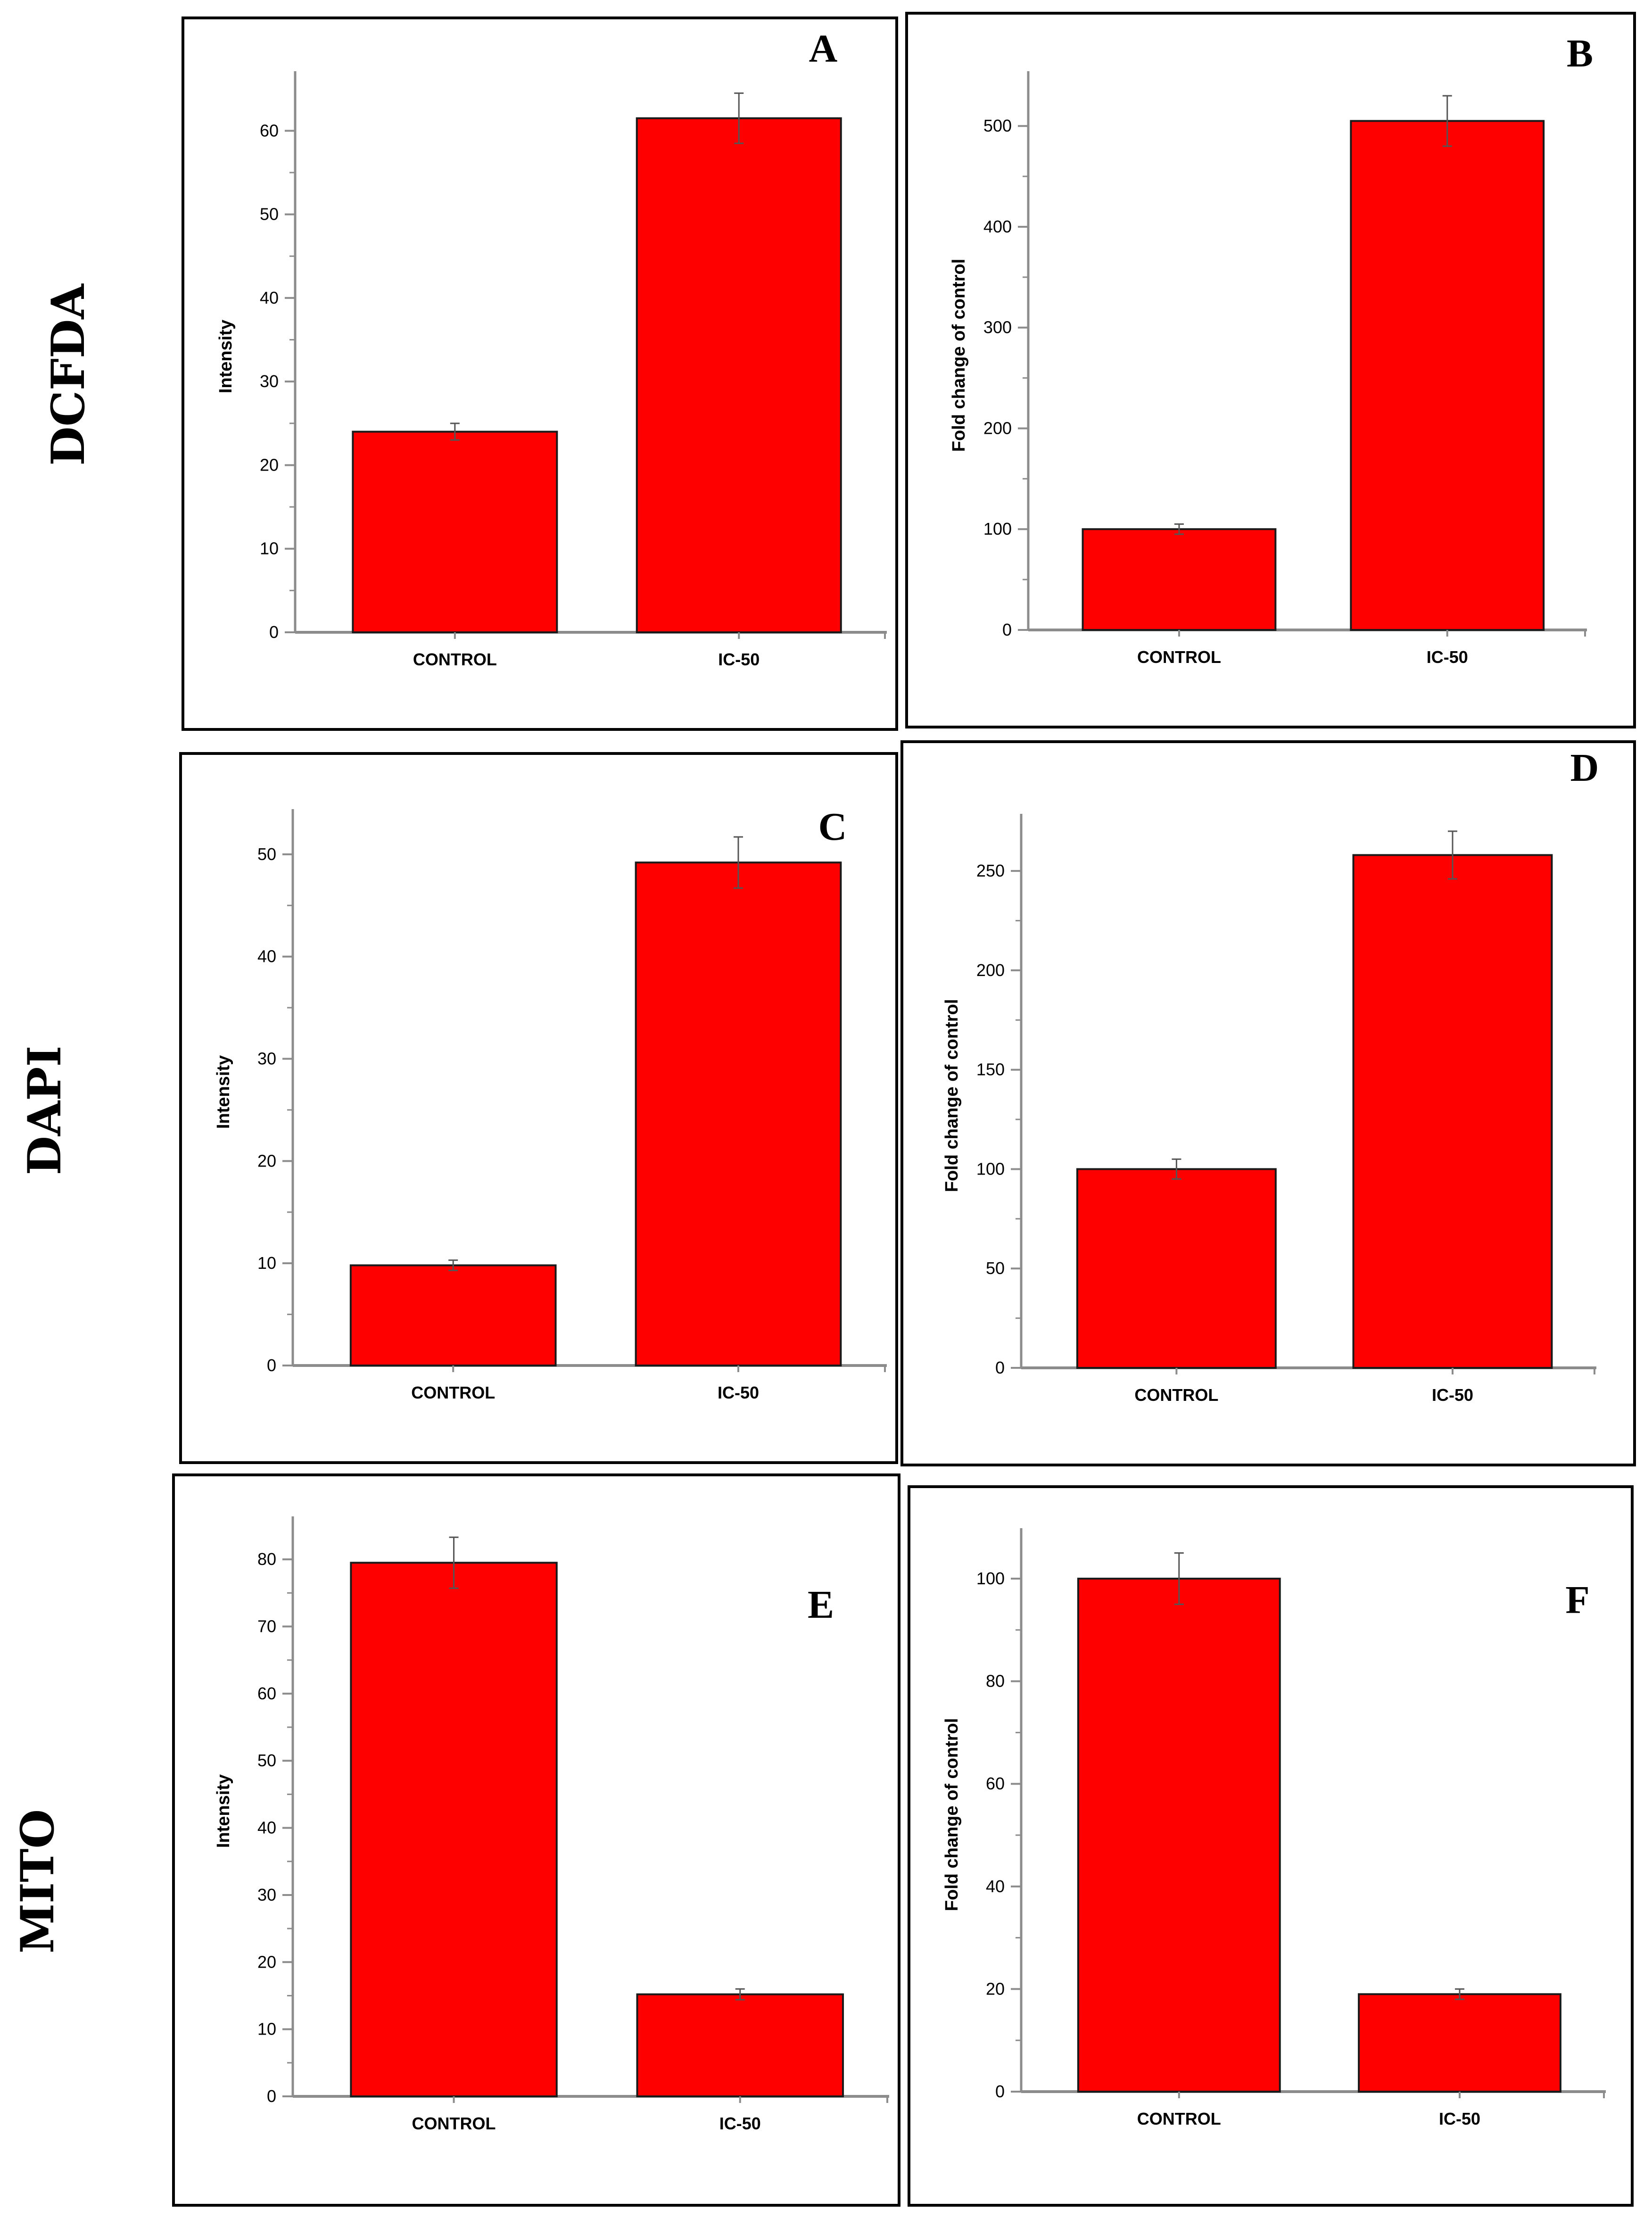 The image size is (1652, 2218). What do you see at coordinates (266, 1827) in the screenshot?
I see `chart-e-ytick-label: 40` at bounding box center [266, 1827].